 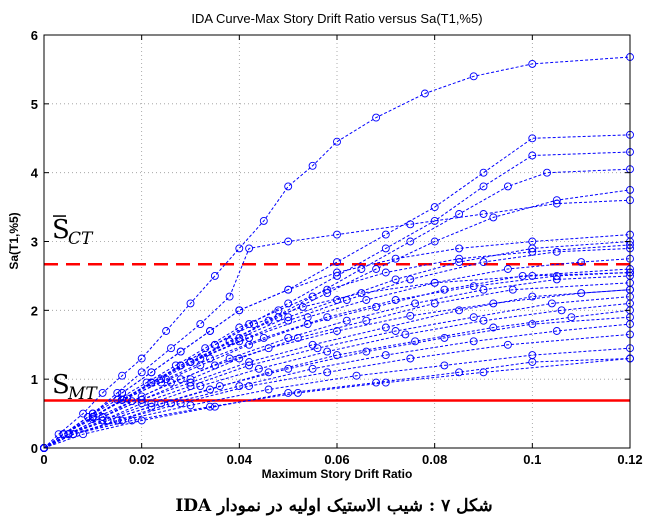 What do you see at coordinates (532, 459) in the screenshot?
I see `x-tick-label: 0.1` at bounding box center [532, 459].